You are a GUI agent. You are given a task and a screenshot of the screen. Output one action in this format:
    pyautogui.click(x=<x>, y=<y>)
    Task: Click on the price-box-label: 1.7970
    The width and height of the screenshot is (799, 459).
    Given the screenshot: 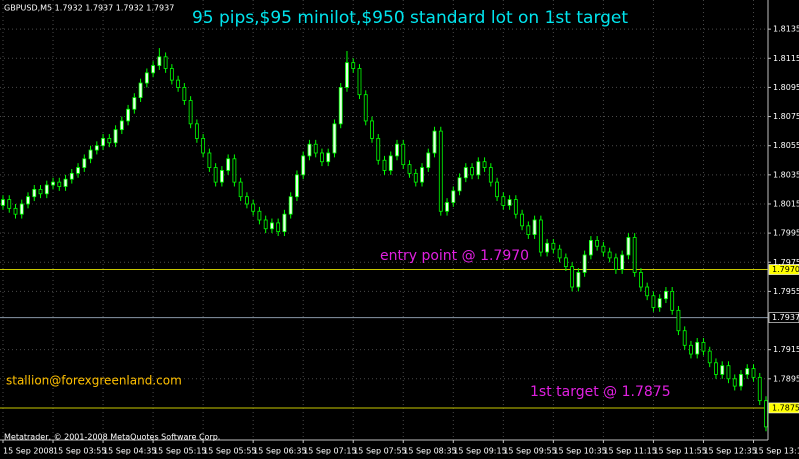 What is the action you would take?
    pyautogui.click(x=785, y=269)
    